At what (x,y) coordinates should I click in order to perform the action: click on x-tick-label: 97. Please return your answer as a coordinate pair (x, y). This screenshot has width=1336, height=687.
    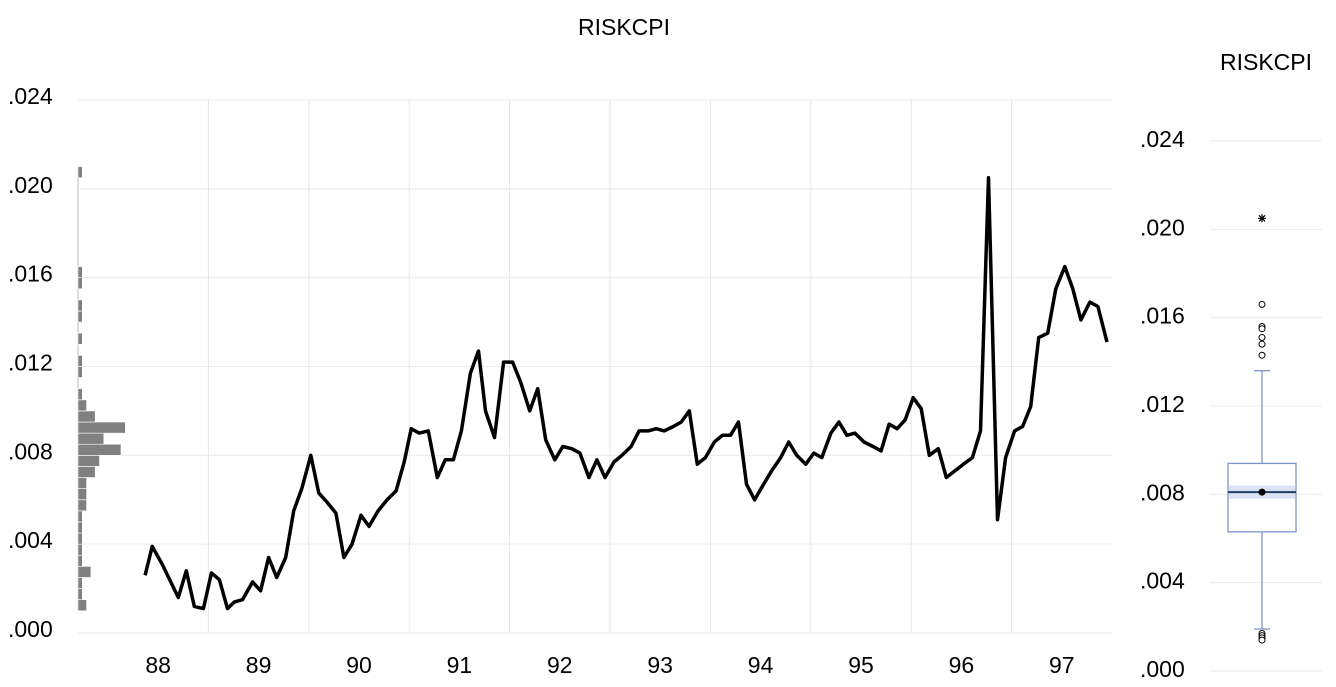
    Looking at the image, I should click on (1062, 665).